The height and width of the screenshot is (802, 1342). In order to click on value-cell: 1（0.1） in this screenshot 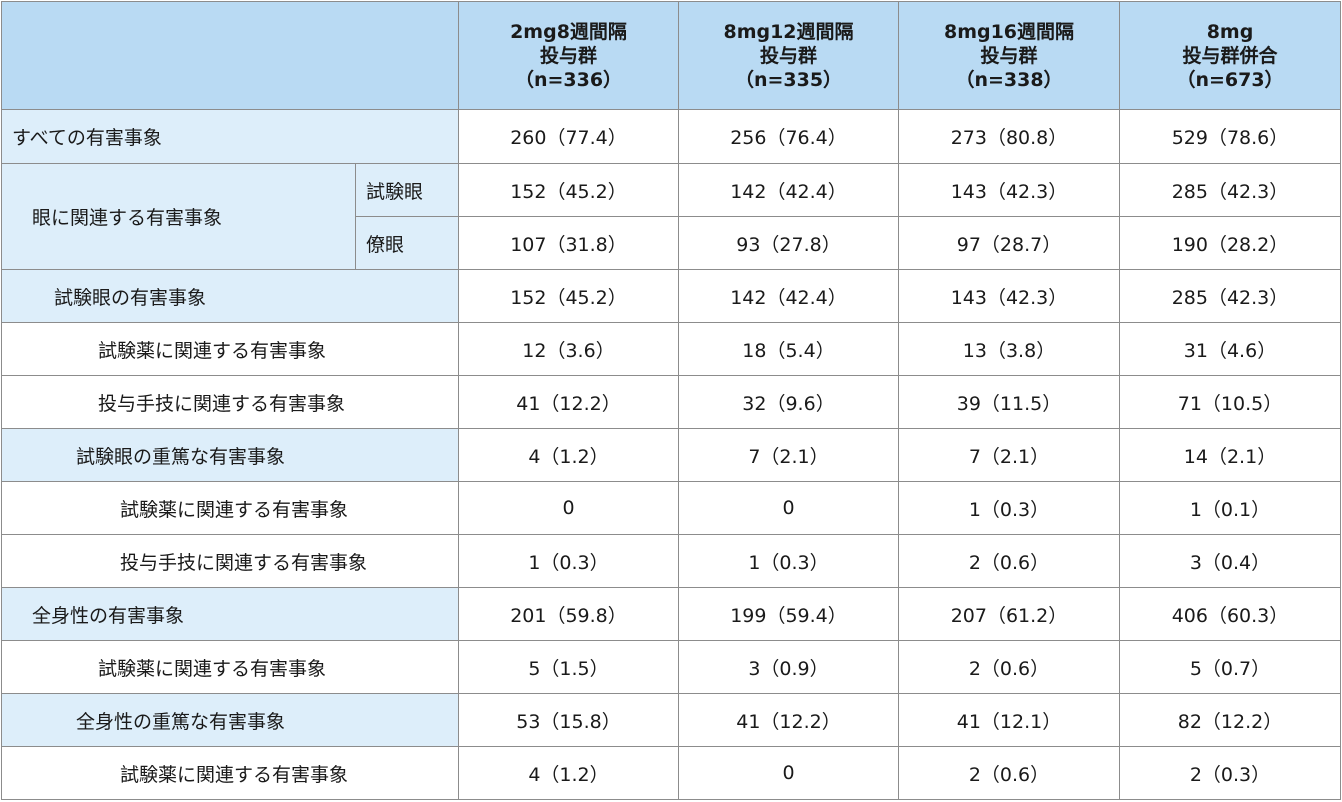, I will do `click(1230, 508)`.